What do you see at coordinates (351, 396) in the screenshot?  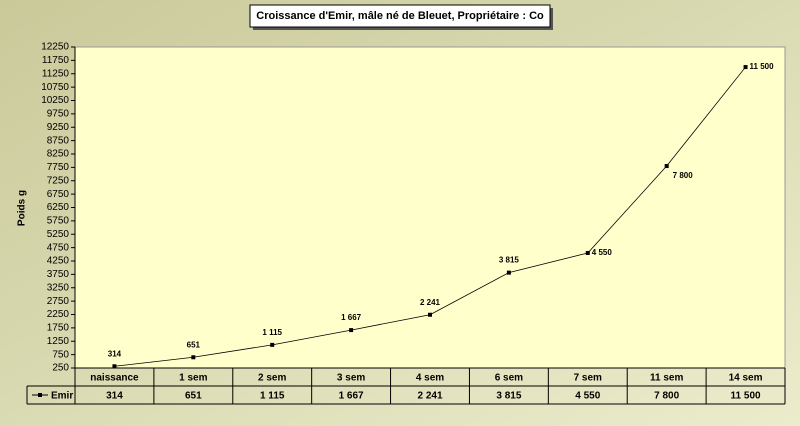 I see `table-value: 1 667` at bounding box center [351, 396].